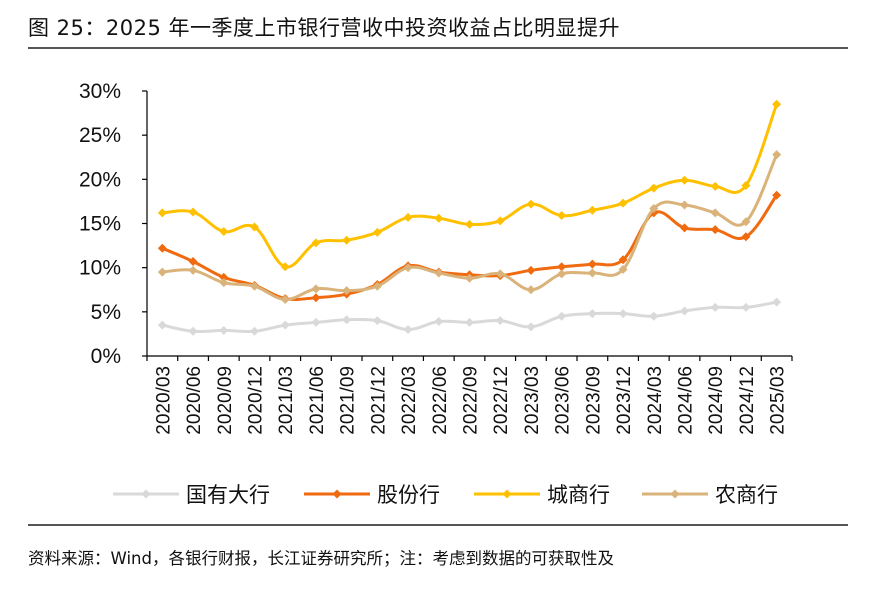  Describe the element at coordinates (778, 400) in the screenshot. I see `x-tick-label: 2025/03` at that location.